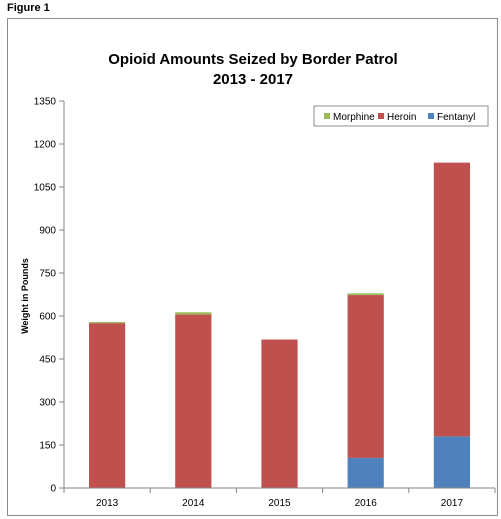 This screenshot has width=501, height=519. What do you see at coordinates (47, 231) in the screenshot?
I see `y-tick-label: 900` at bounding box center [47, 231].